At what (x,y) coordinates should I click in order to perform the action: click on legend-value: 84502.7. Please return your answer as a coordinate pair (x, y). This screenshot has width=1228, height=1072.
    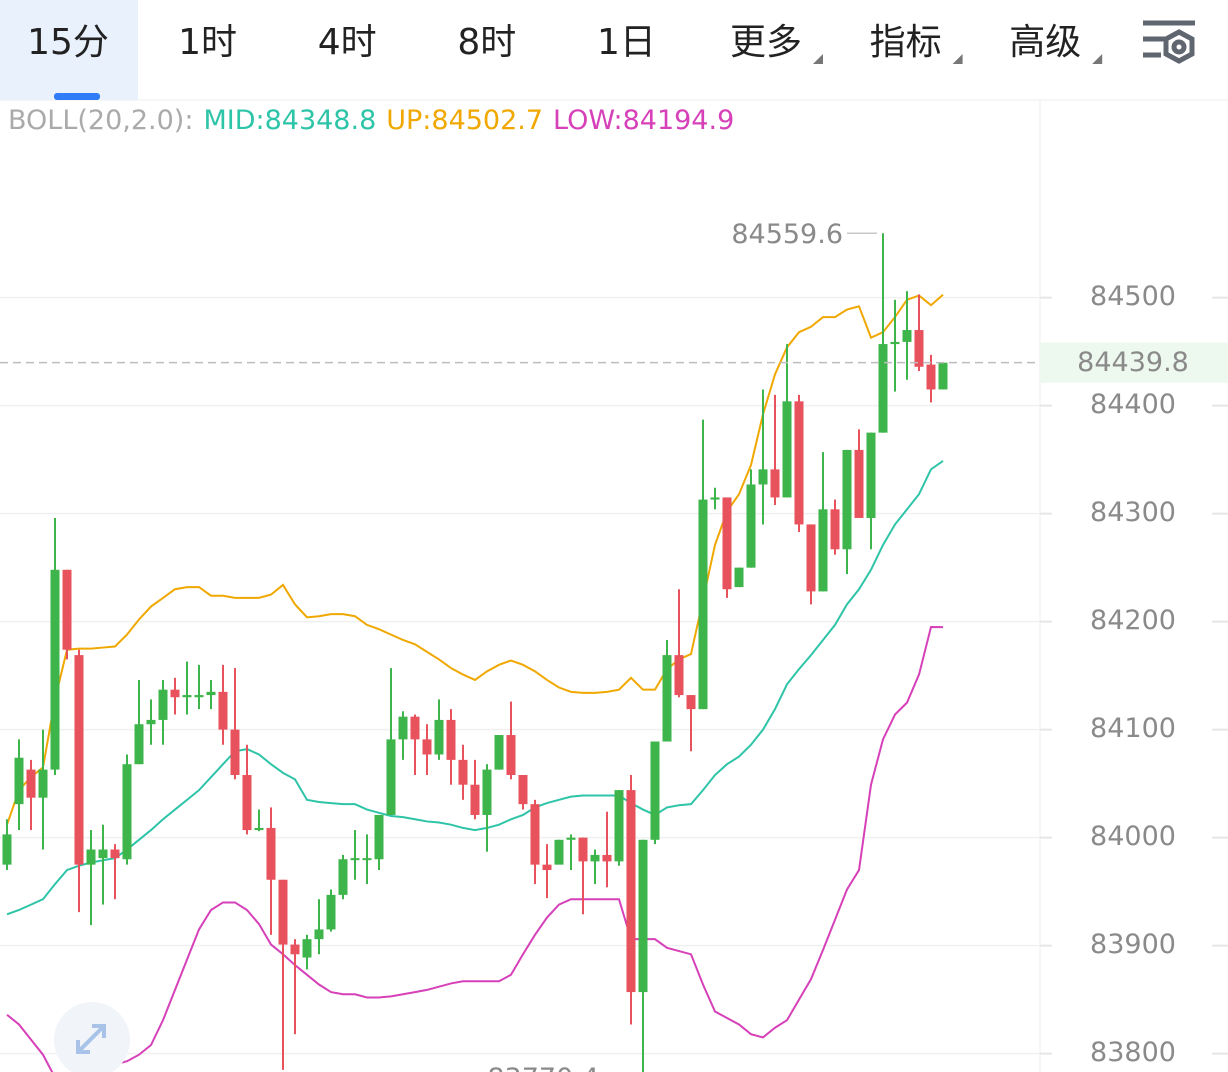
    Looking at the image, I should click on (487, 120).